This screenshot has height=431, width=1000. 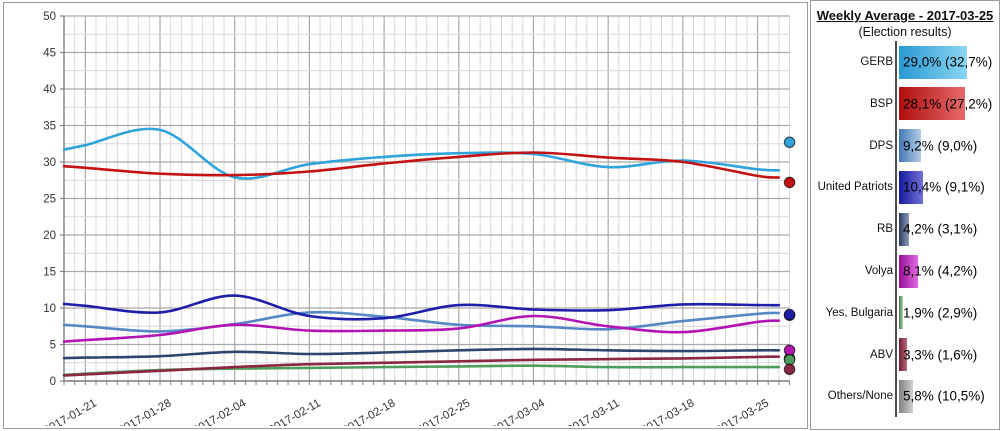 What do you see at coordinates (878, 271) in the screenshot?
I see `legend-party-label: Volya` at bounding box center [878, 271].